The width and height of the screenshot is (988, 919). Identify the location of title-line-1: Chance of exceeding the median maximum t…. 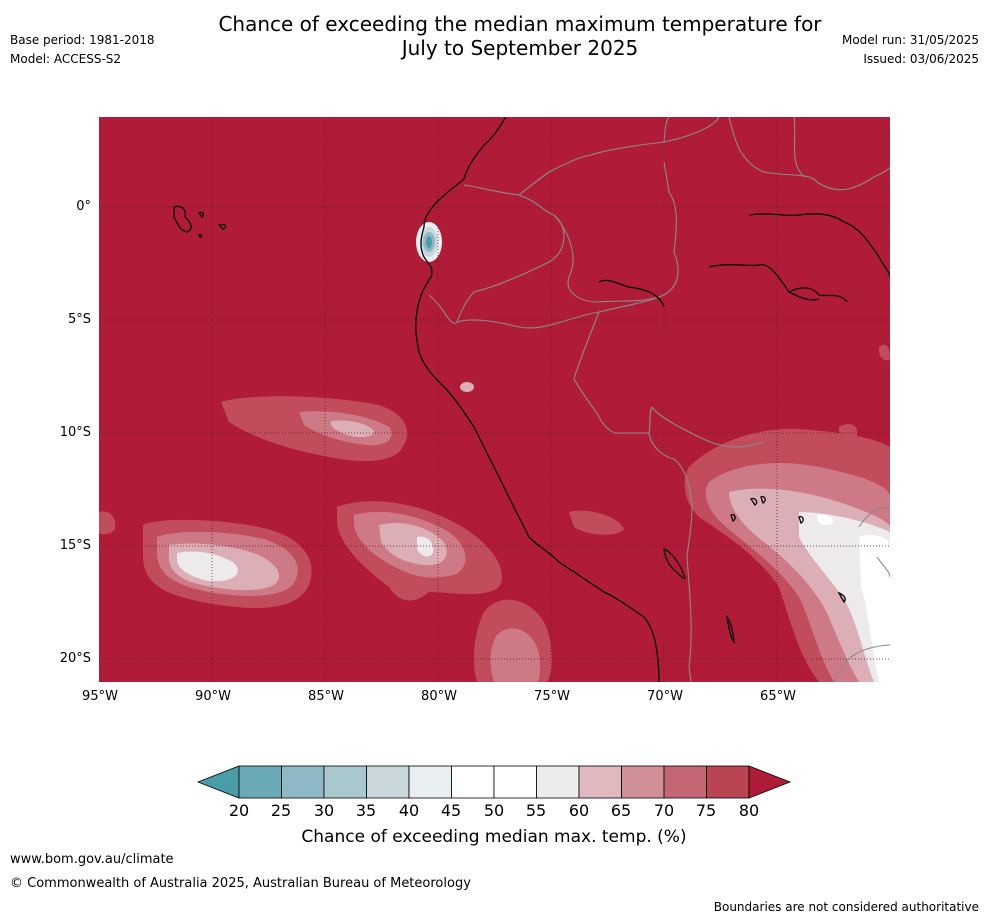
(520, 24).